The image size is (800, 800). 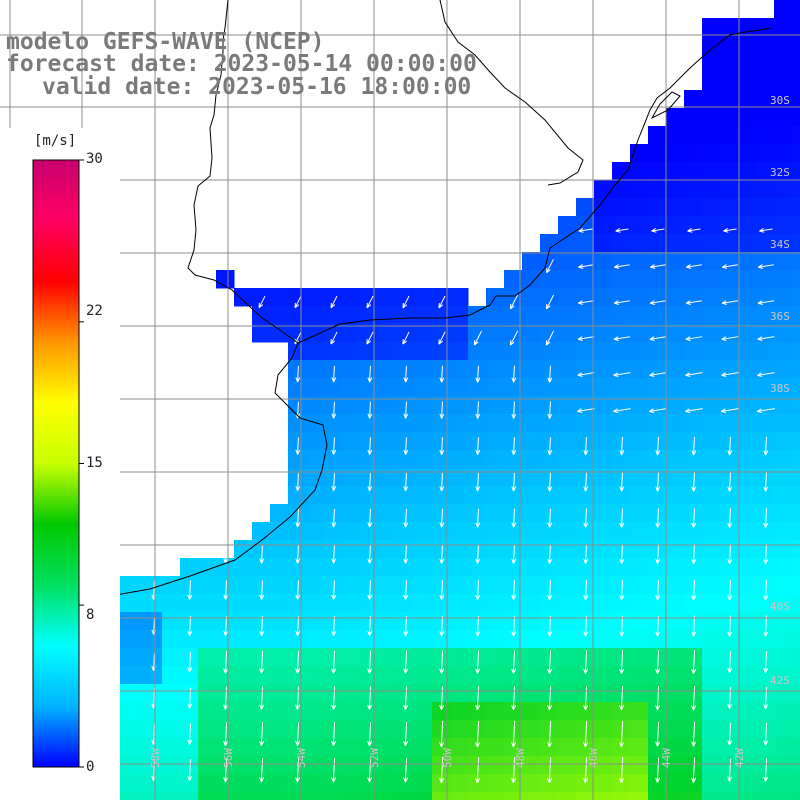 What do you see at coordinates (520, 758) in the screenshot?
I see `longitude-label: 48W` at bounding box center [520, 758].